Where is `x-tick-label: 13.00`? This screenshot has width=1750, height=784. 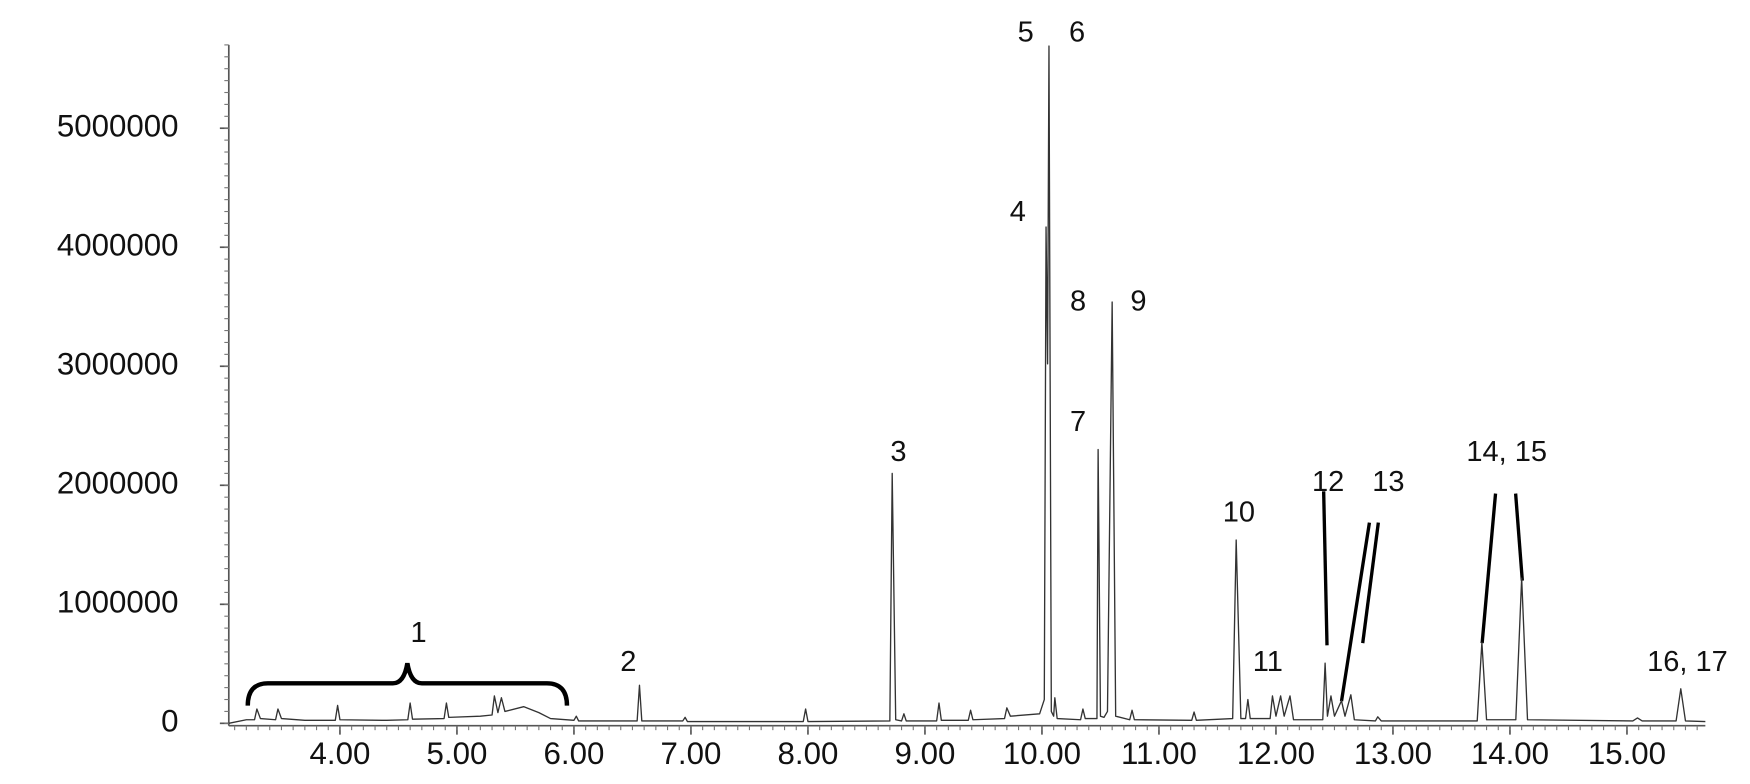 x-tick-label: 13.00 is located at coordinates (1393, 753).